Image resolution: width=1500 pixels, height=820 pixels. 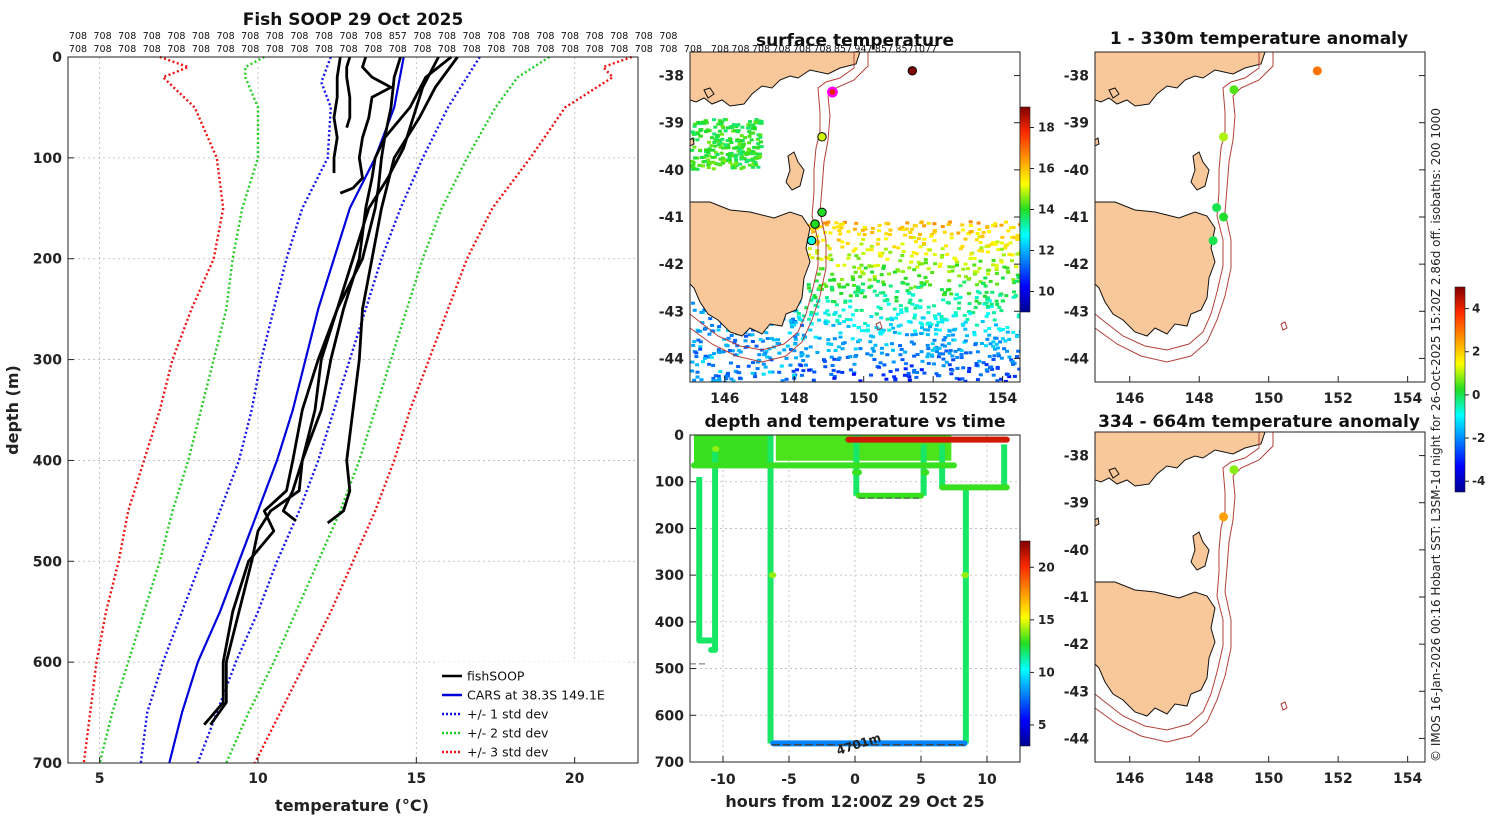 I want to click on y-tick-label: 200, so click(x=47, y=260).